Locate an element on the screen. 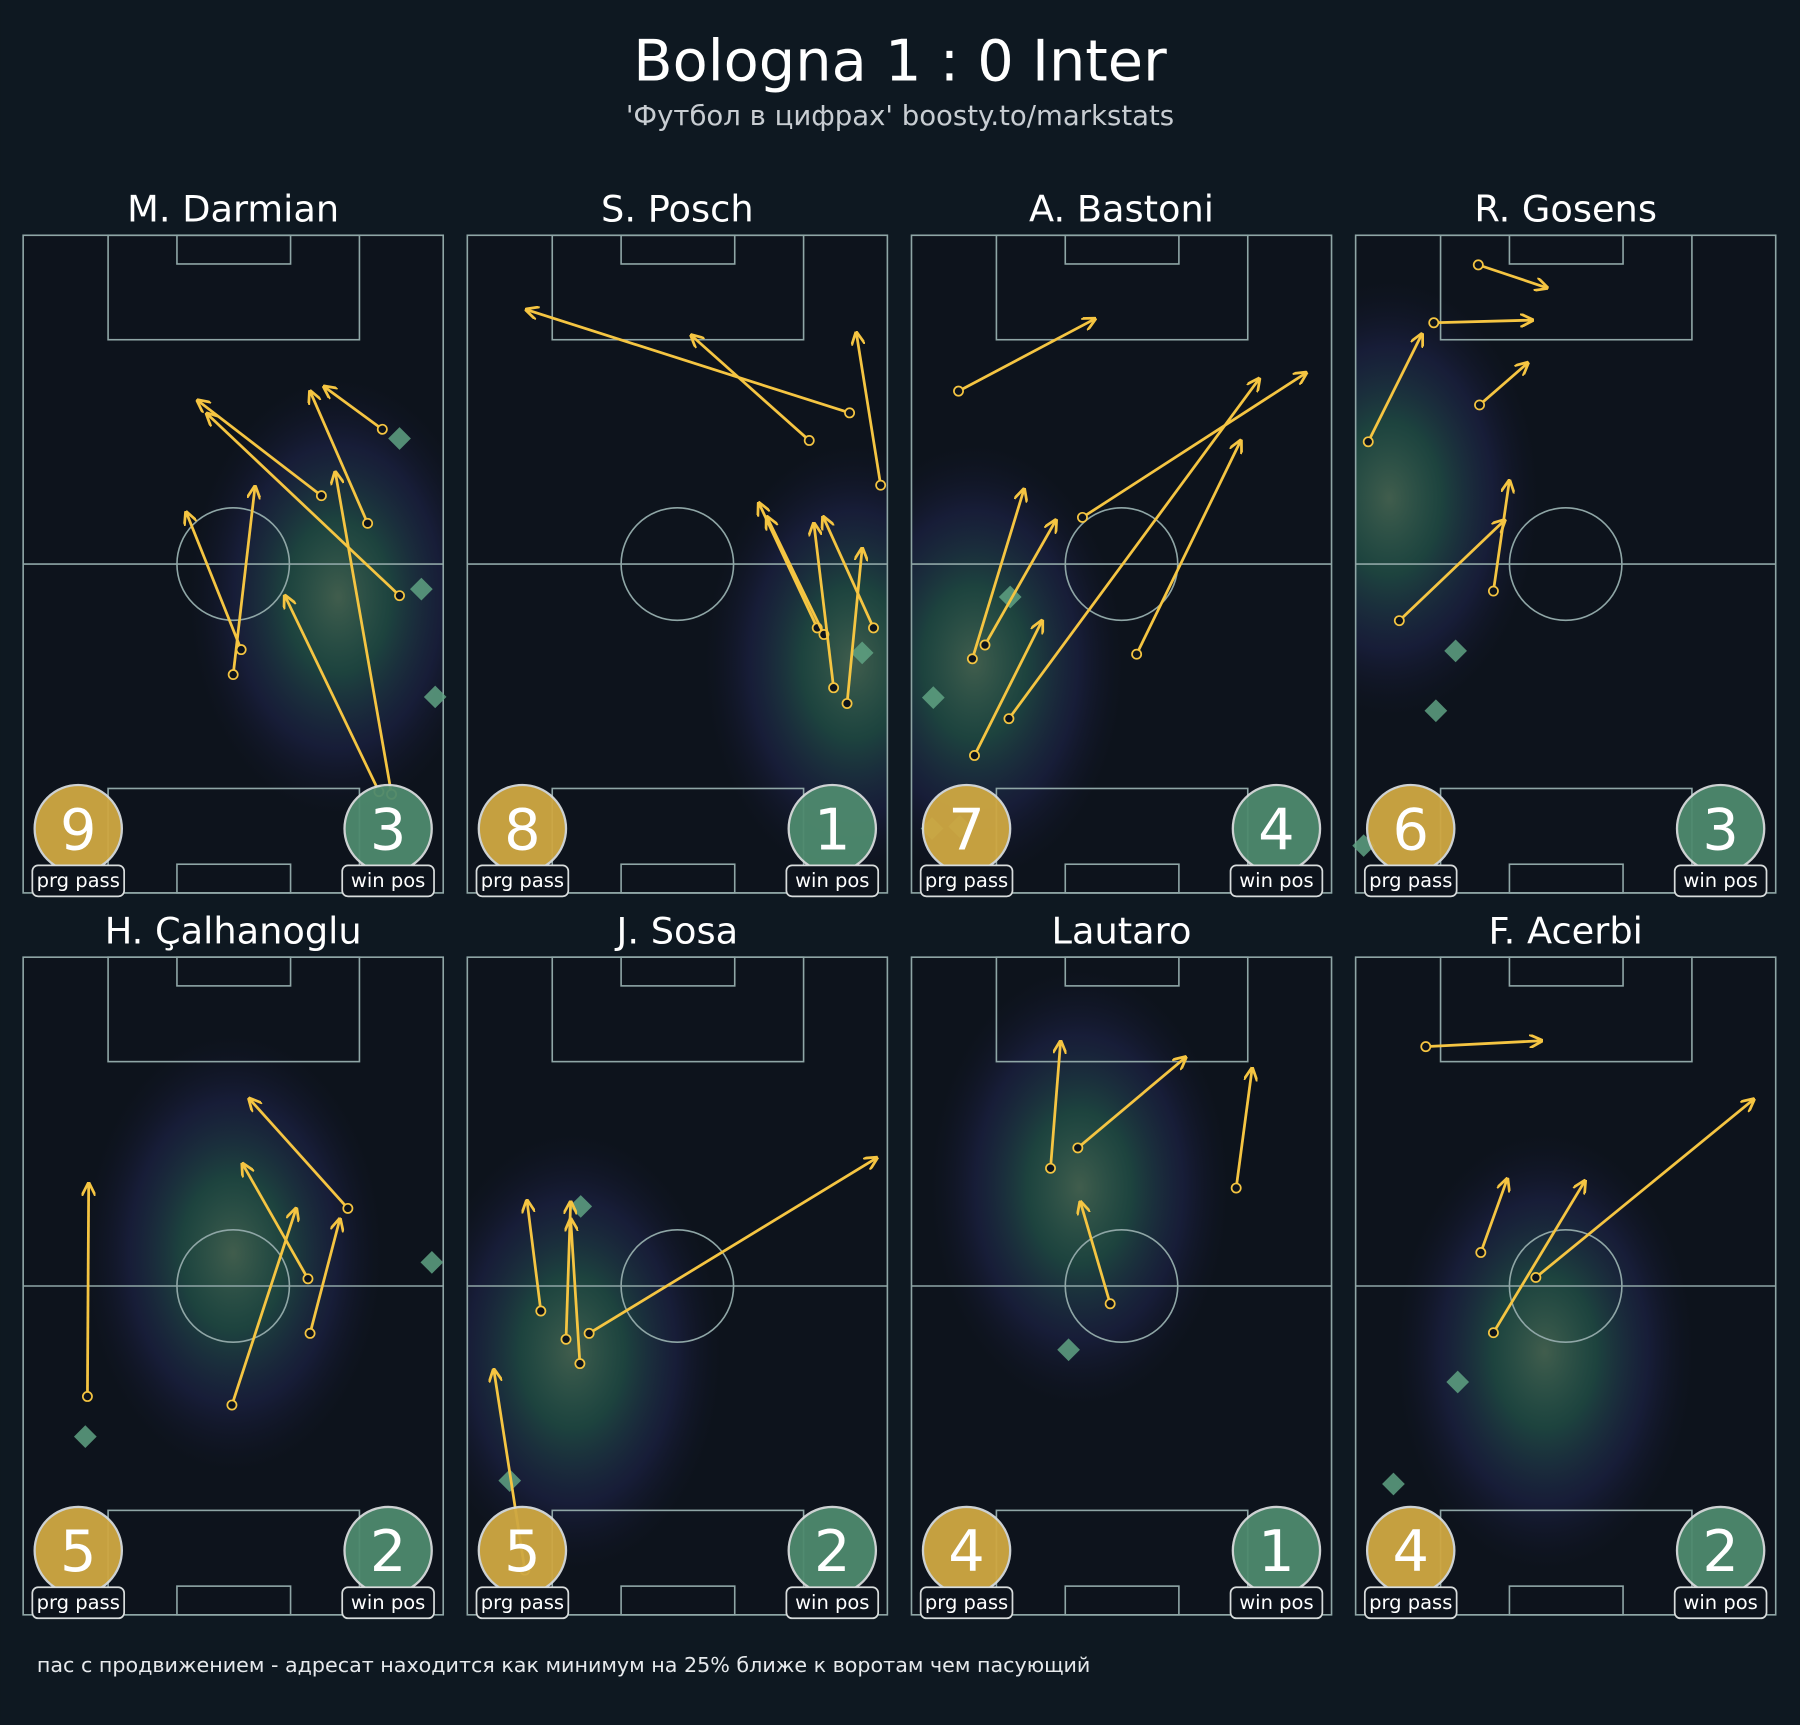 The width and height of the screenshot is (1800, 1725). win-pos-count: 3 is located at coordinates (388, 829).